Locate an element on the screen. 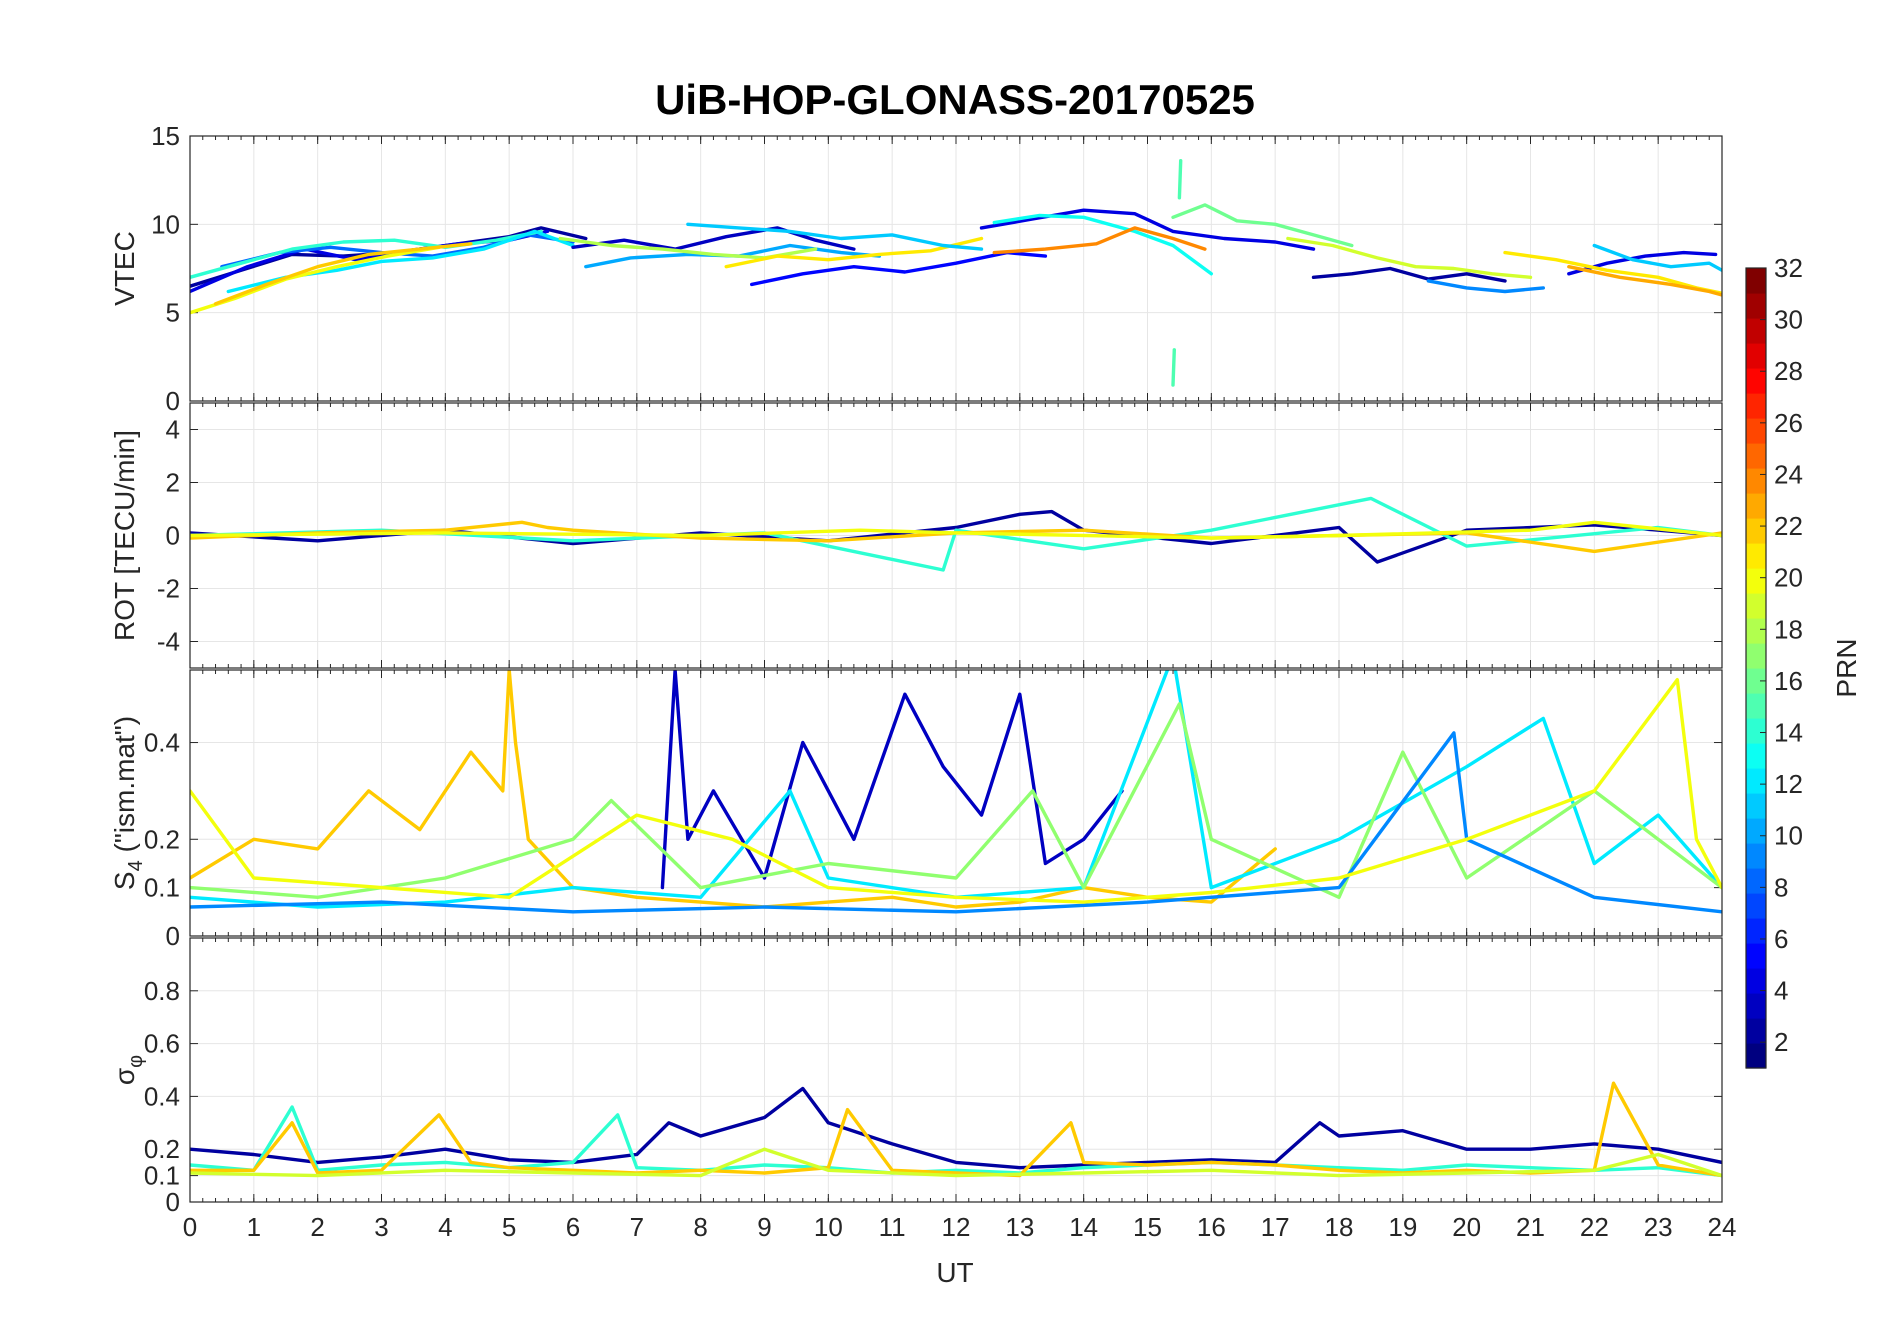 The height and width of the screenshot is (1330, 1902). colorbar-tick-label: 14 is located at coordinates (1788, 733).